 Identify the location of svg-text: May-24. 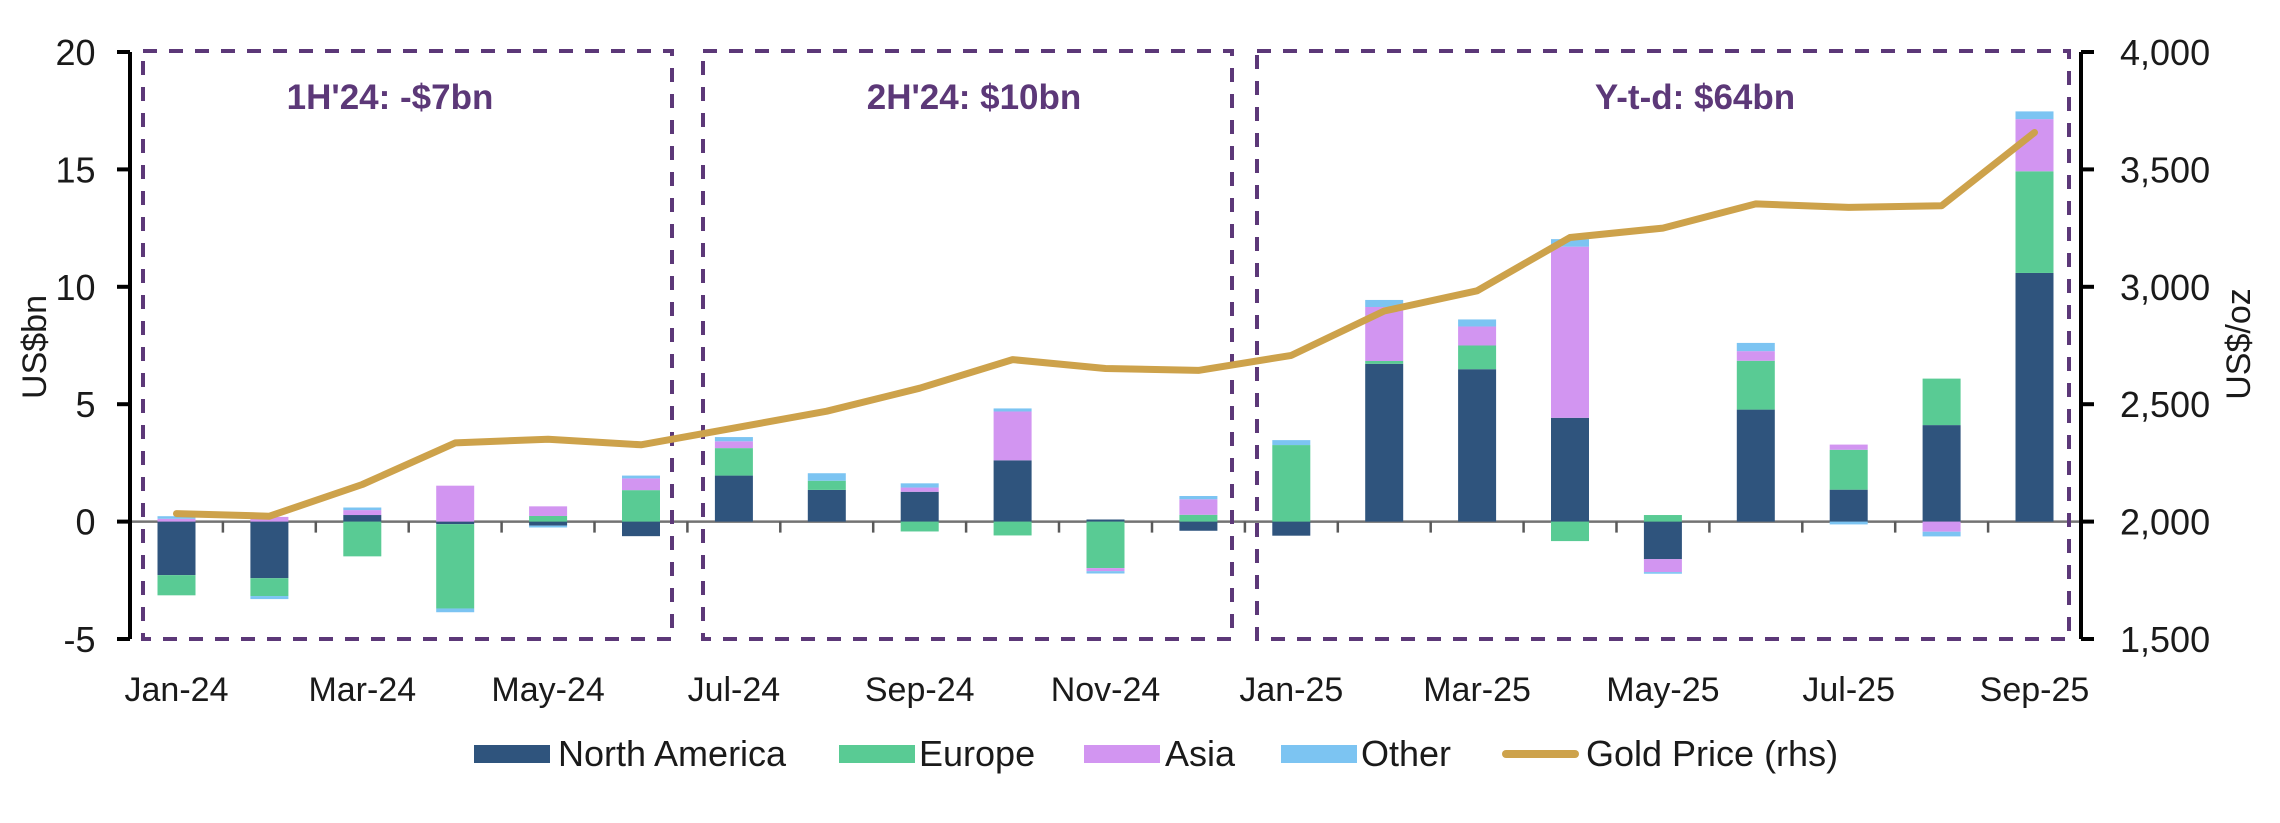
(547, 690).